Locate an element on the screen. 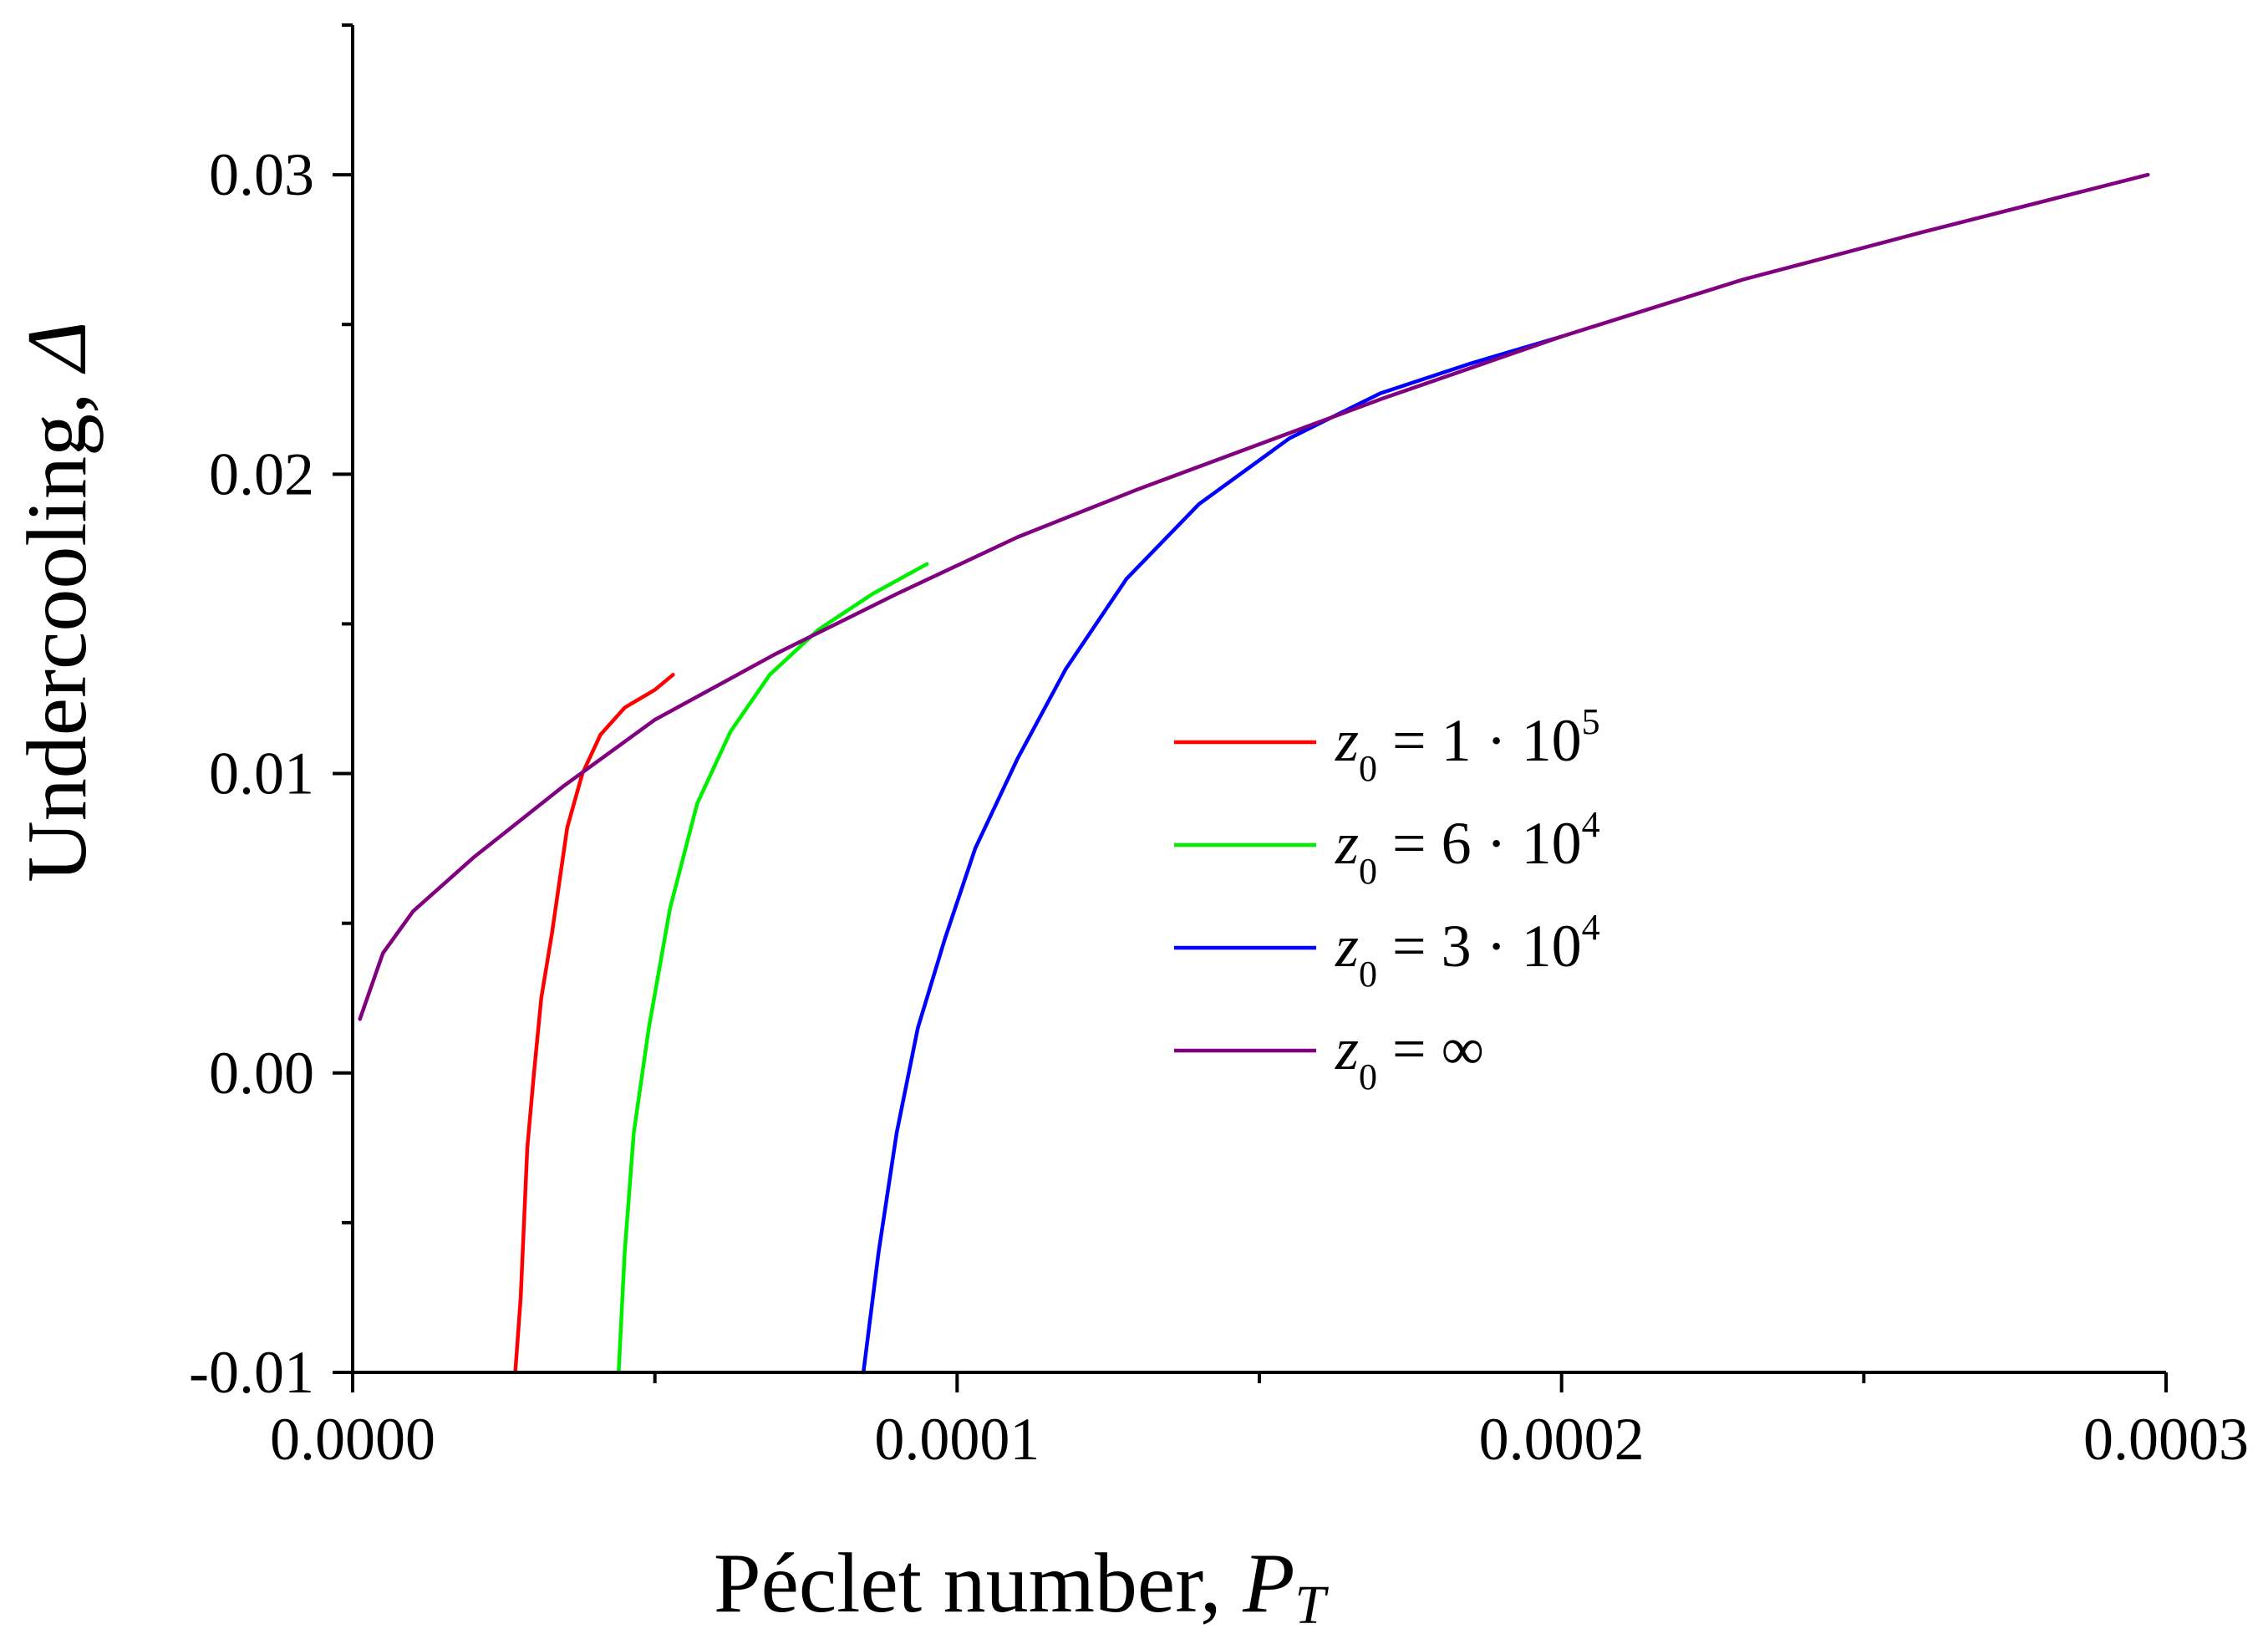 This screenshot has width=2268, height=1639. legend-label: z0 = 3 · 104 is located at coordinates (1467, 951).